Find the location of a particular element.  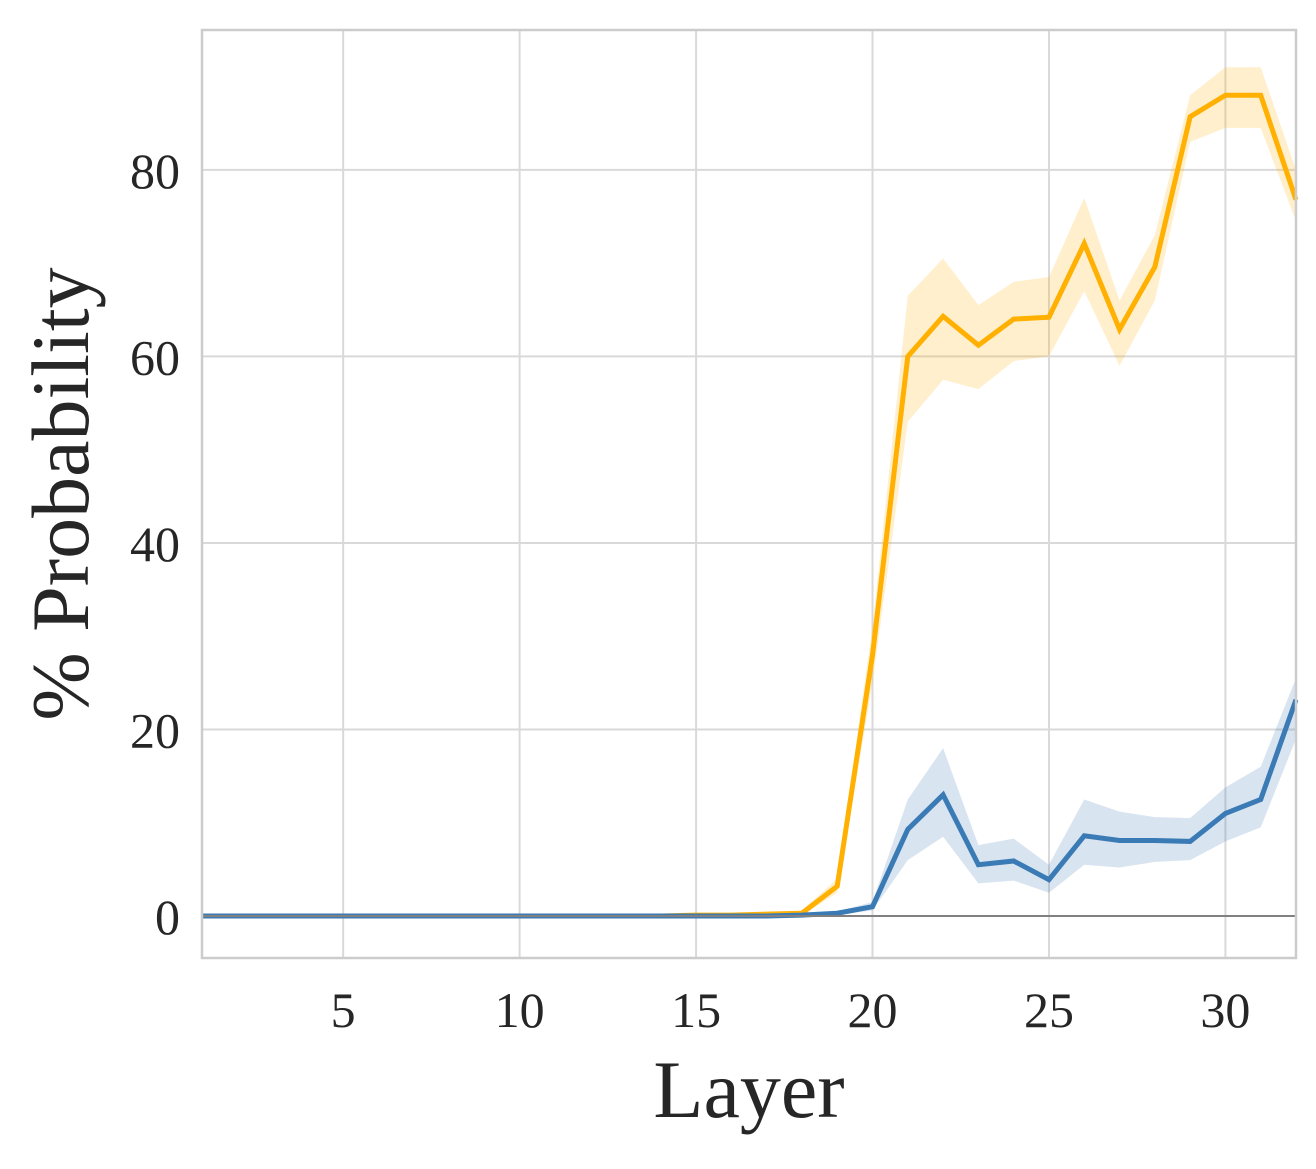

x-tick-label: 25 is located at coordinates (1049, 1010).